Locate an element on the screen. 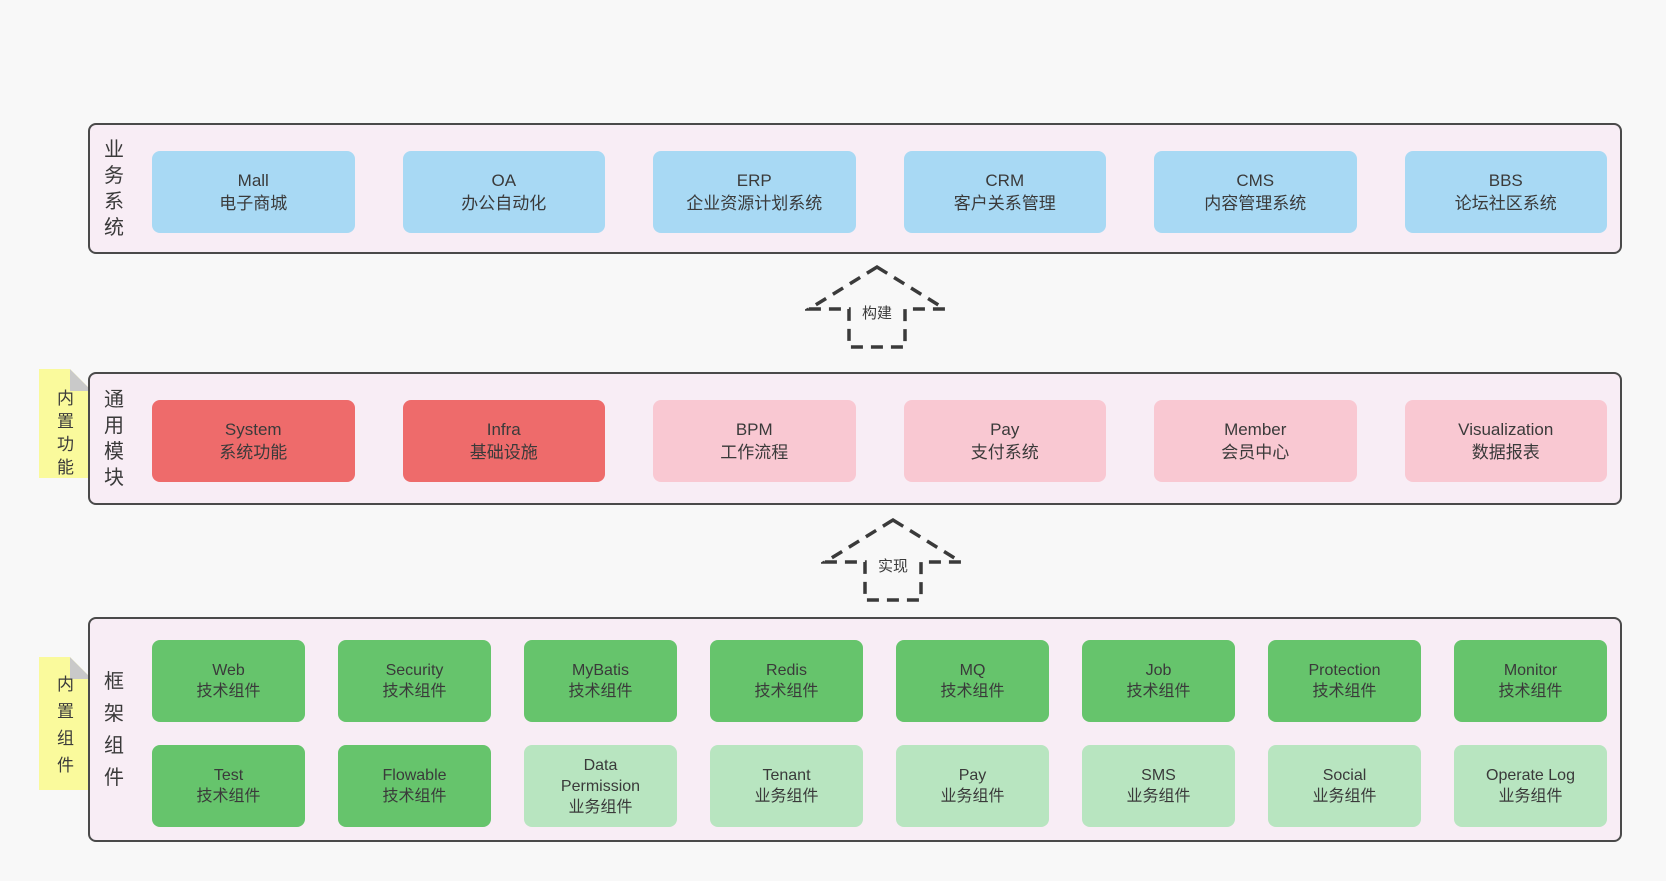 Image resolution: width=1666 pixels, height=881 pixels. layer-label-business-systems: 业务系统 is located at coordinates (114, 188).